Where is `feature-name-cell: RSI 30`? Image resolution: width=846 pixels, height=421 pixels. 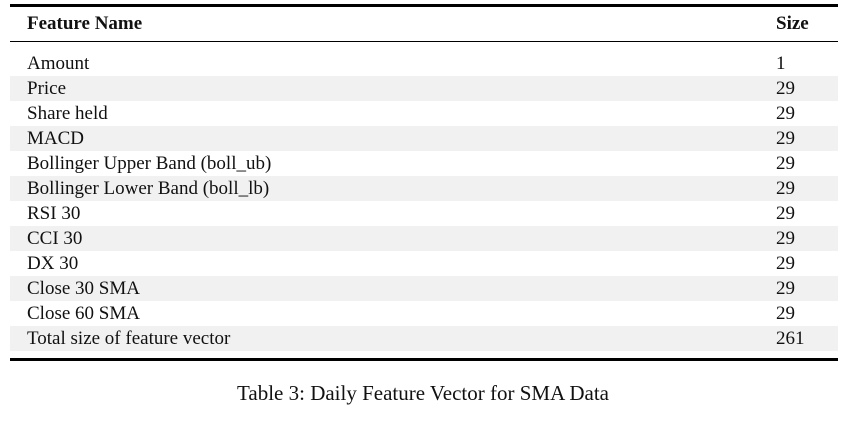 feature-name-cell: RSI 30 is located at coordinates (54, 213).